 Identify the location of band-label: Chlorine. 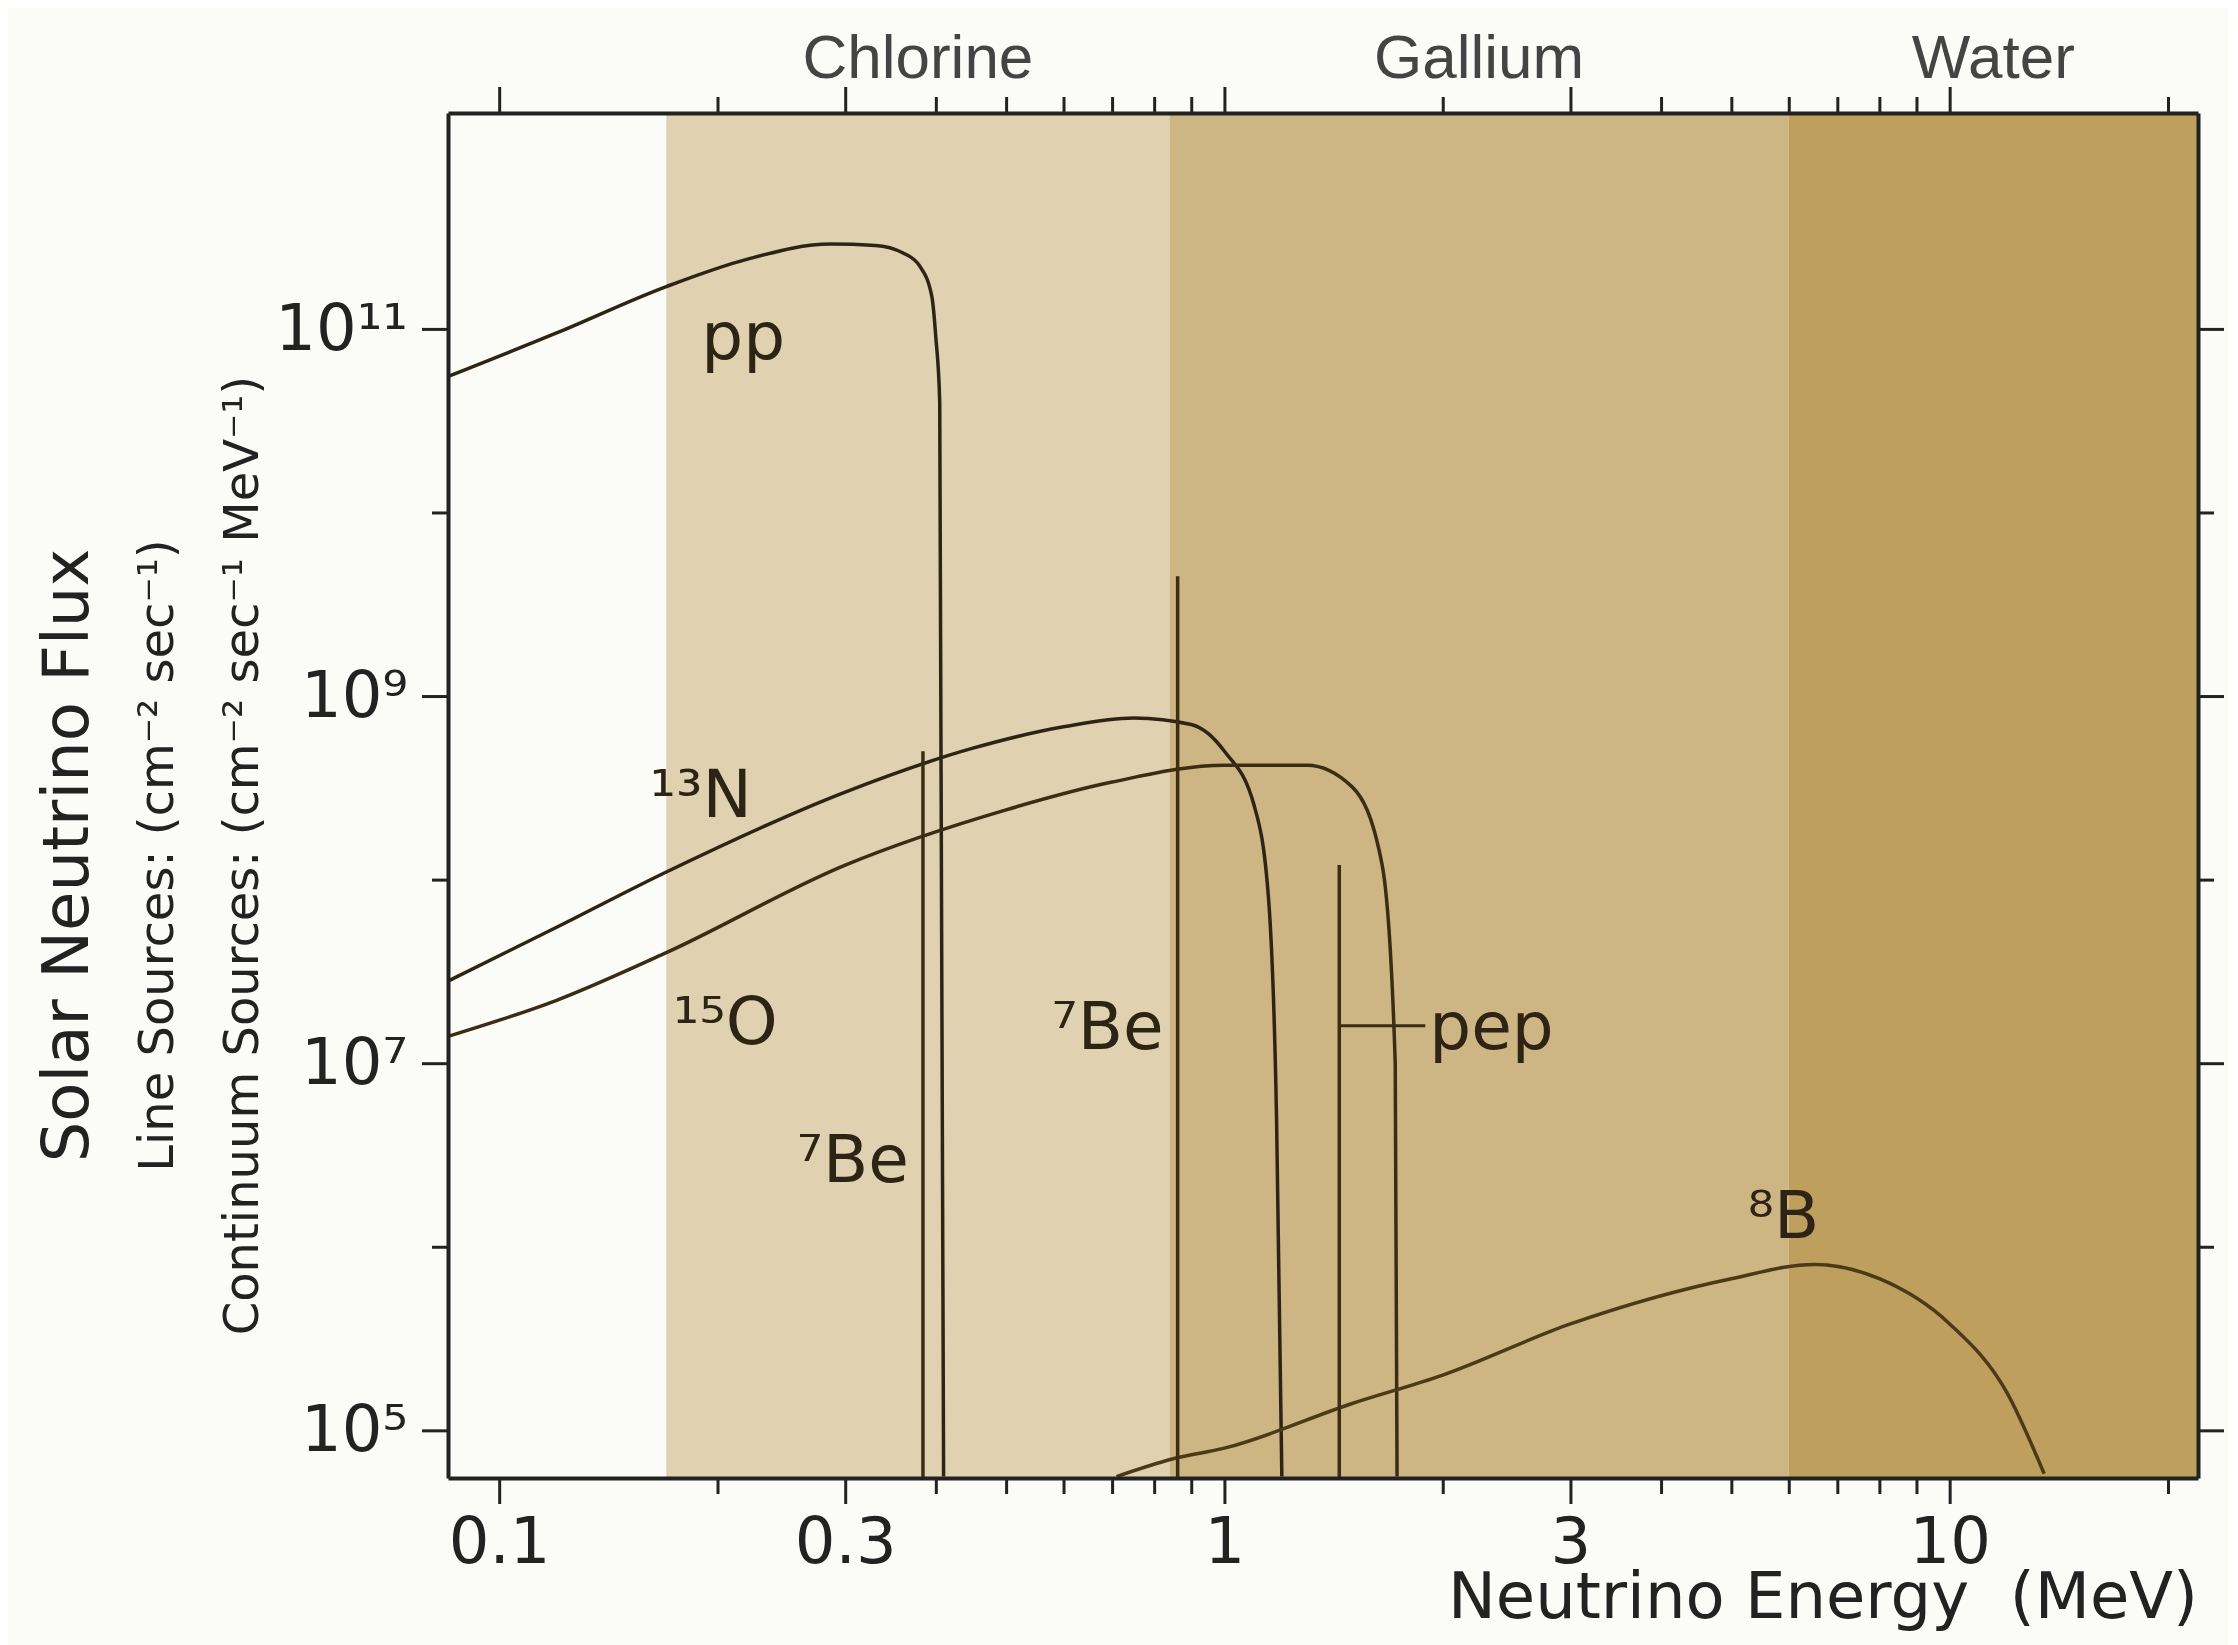
(918, 56).